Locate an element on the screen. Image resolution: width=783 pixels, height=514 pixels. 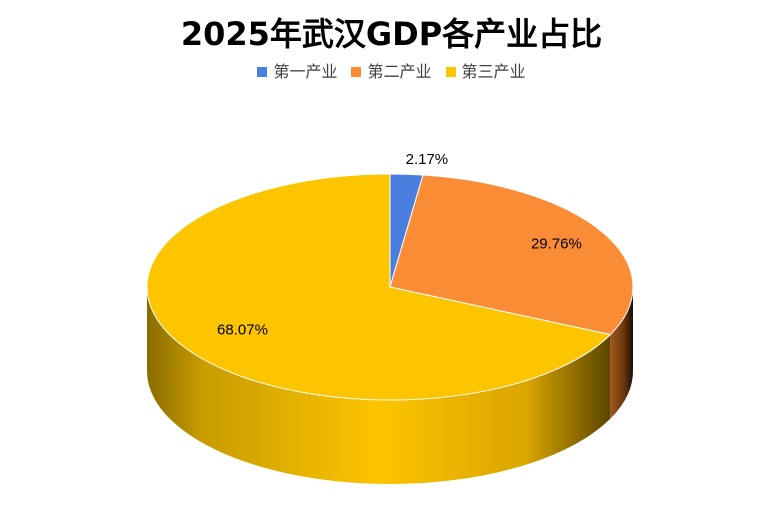
legend-item-primary: 第一产业 is located at coordinates (297, 72).